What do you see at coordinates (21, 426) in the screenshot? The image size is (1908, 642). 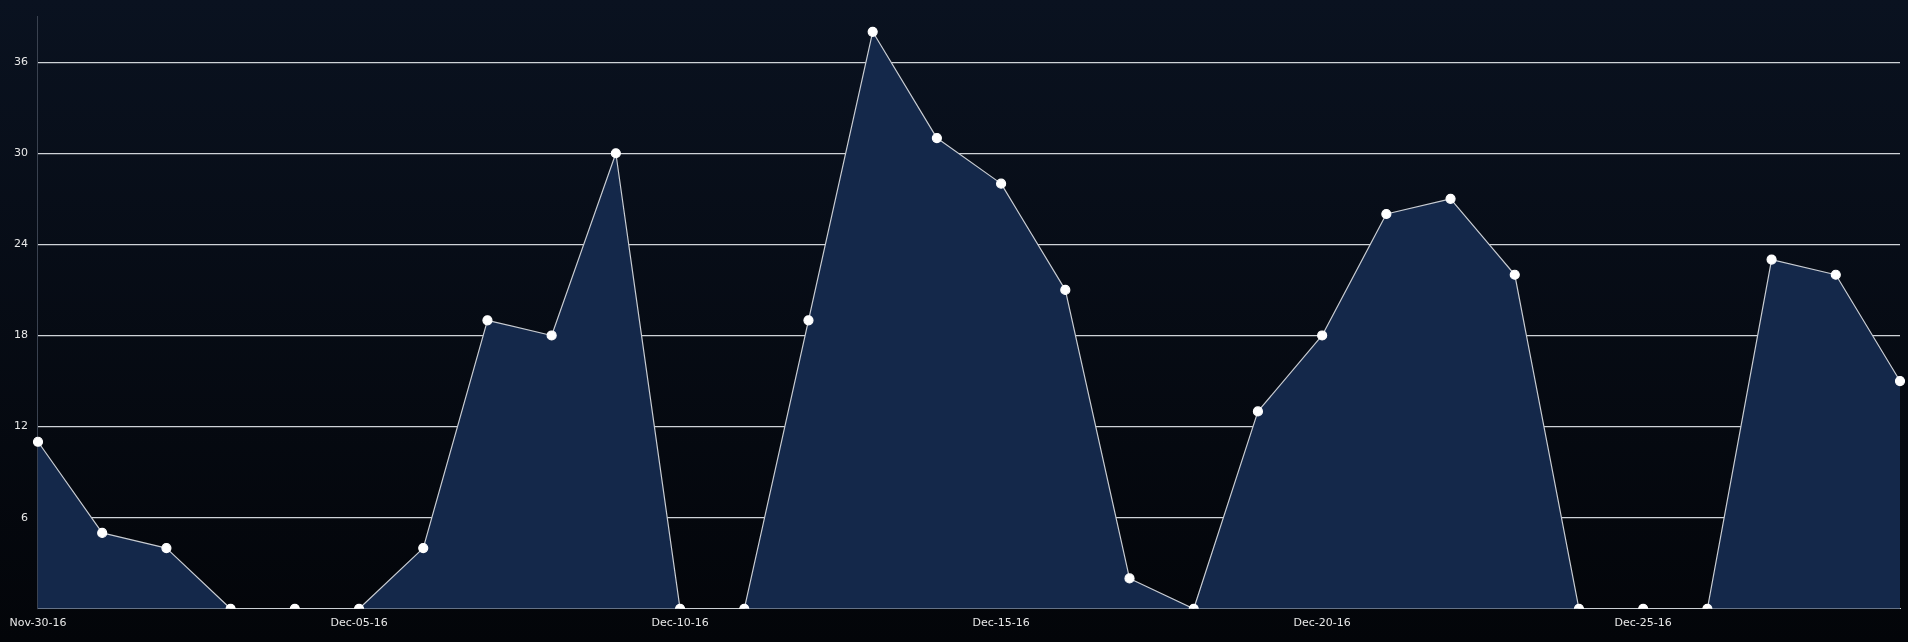 I see `y-tick-label: 12` at bounding box center [21, 426].